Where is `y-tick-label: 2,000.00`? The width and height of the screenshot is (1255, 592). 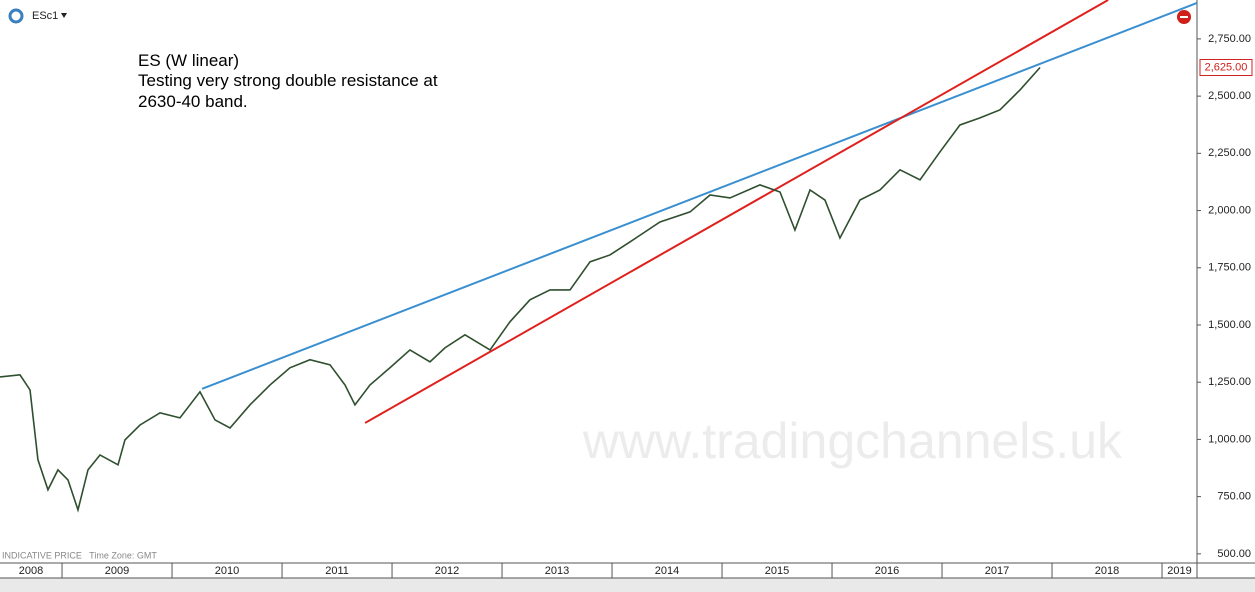
y-tick-label: 2,000.00 is located at coordinates (1229, 210).